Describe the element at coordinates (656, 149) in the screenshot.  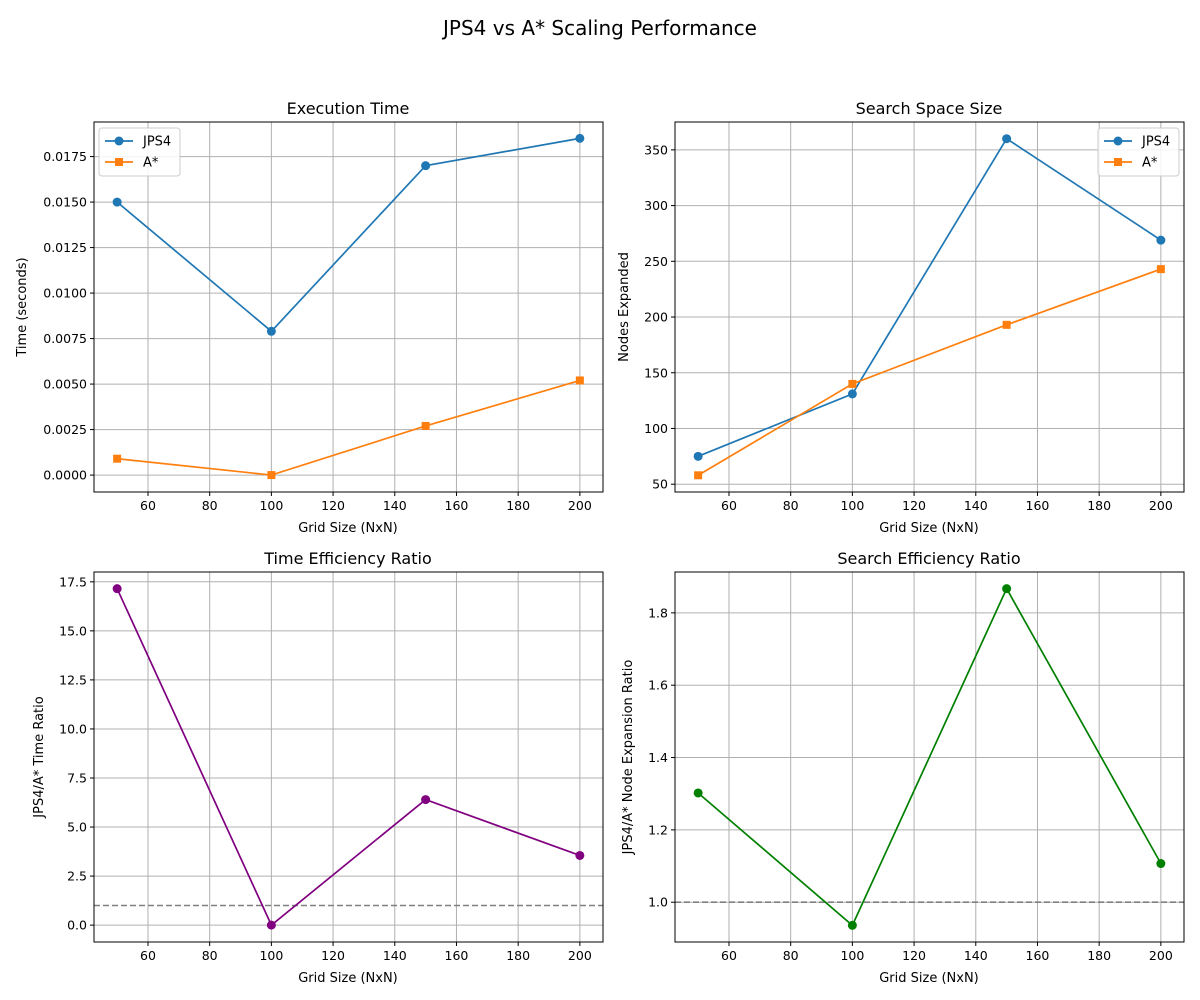
I see `y-tick-label: 350` at that location.